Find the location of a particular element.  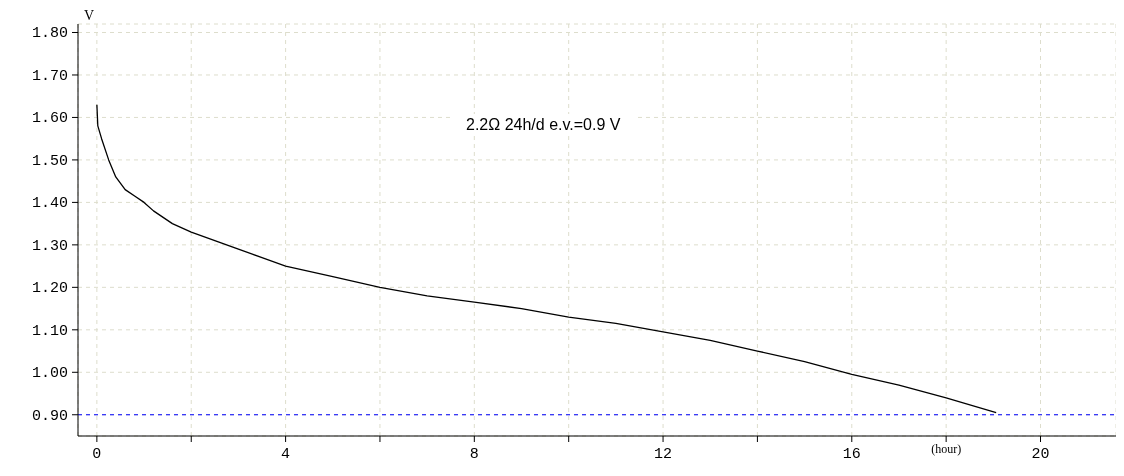

y-tick-label: 1.30 is located at coordinates (49, 246).